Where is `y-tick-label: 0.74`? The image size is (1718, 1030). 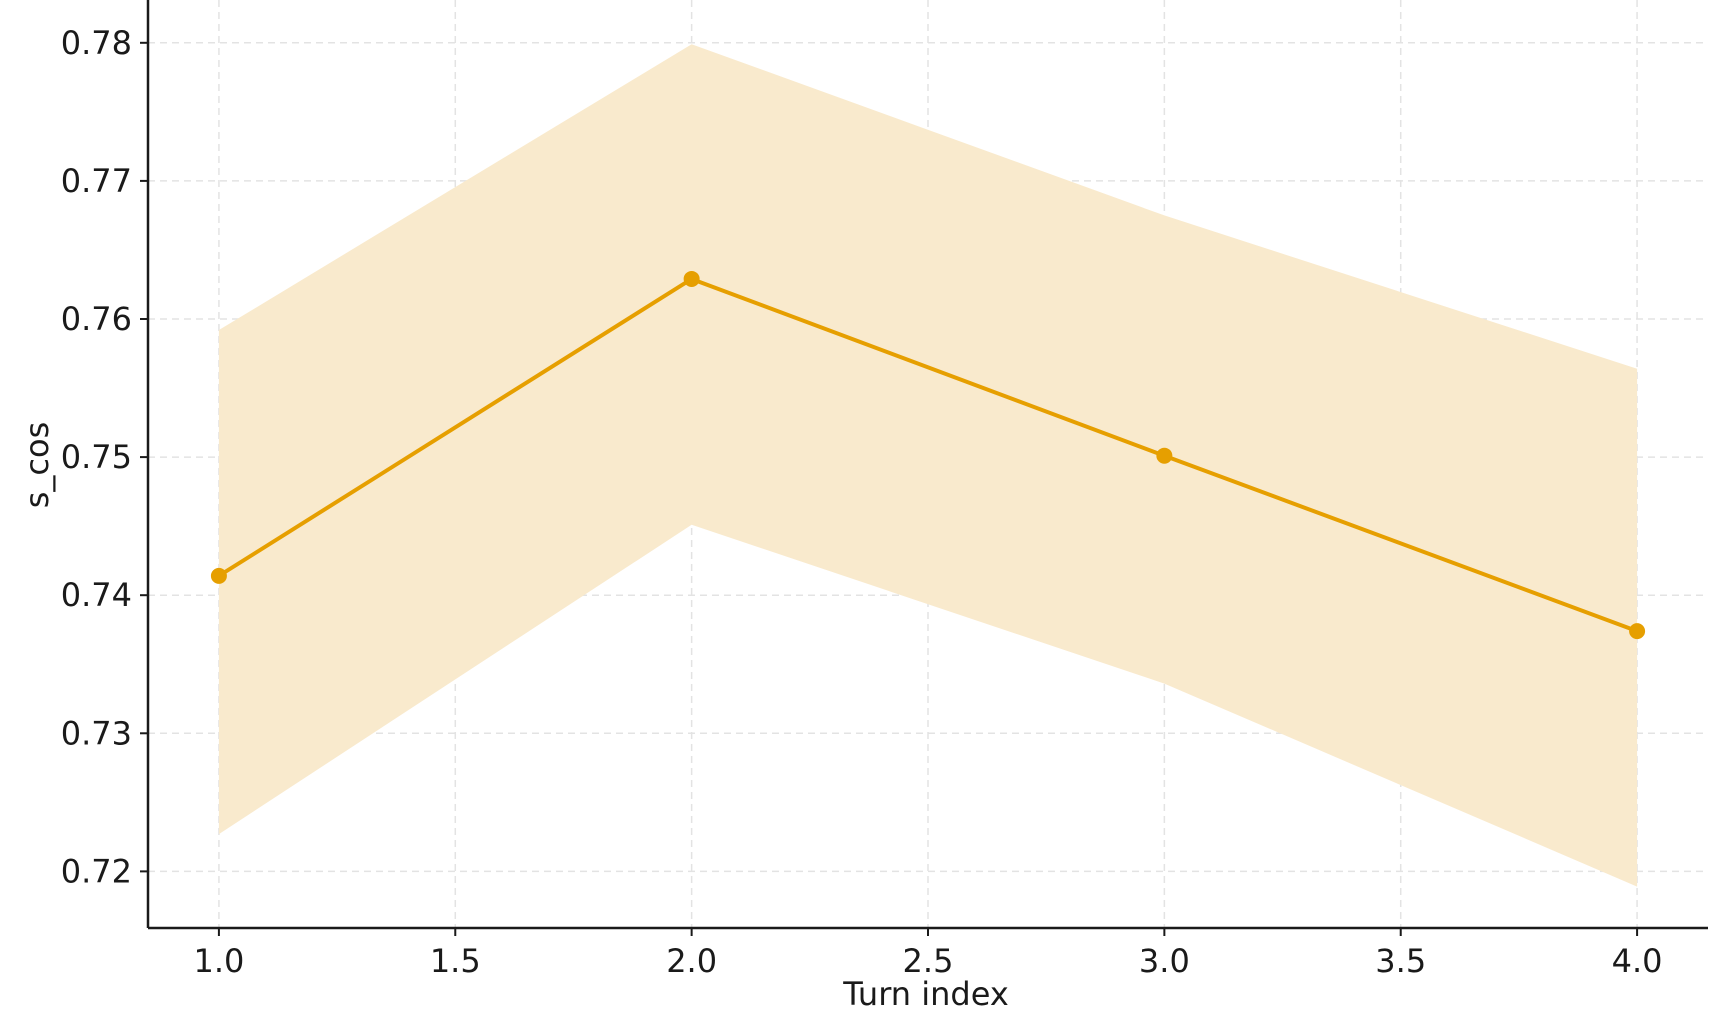 y-tick-label: 0.74 is located at coordinates (96, 595).